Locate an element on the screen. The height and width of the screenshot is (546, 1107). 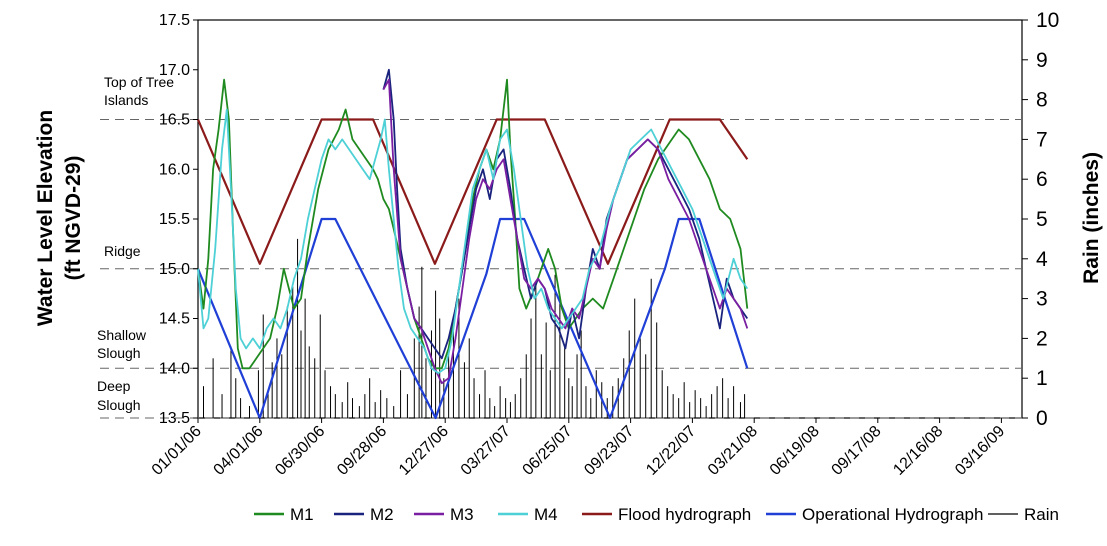
legend-entry-4: Flood hydrograph is located at coordinates (666, 514).